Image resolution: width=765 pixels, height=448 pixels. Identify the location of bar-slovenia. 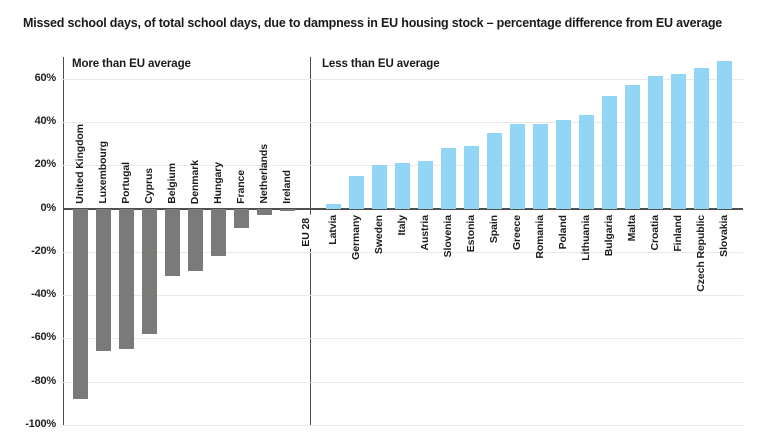
(448, 178).